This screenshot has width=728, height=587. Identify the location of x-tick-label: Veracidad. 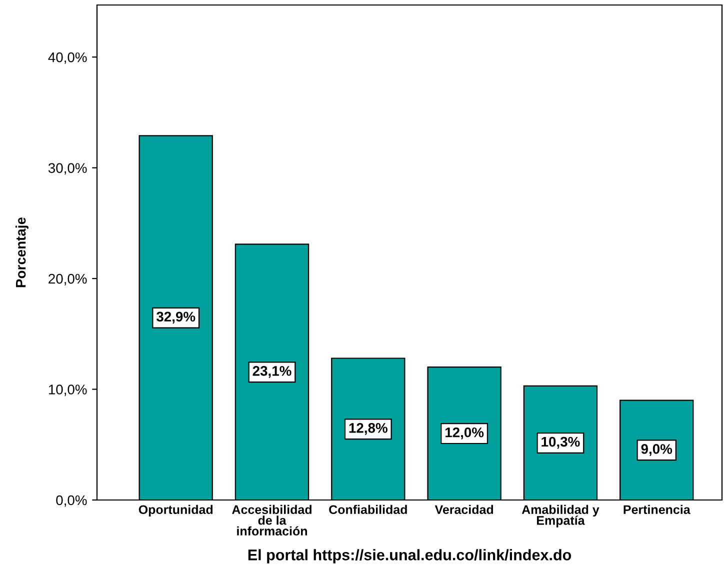
(464, 509).